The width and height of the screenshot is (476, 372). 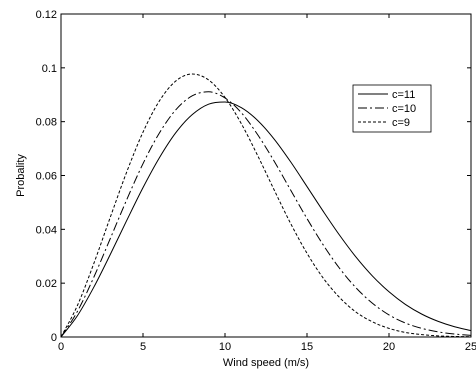 I want to click on x-tick-label: 25, so click(x=470, y=347).